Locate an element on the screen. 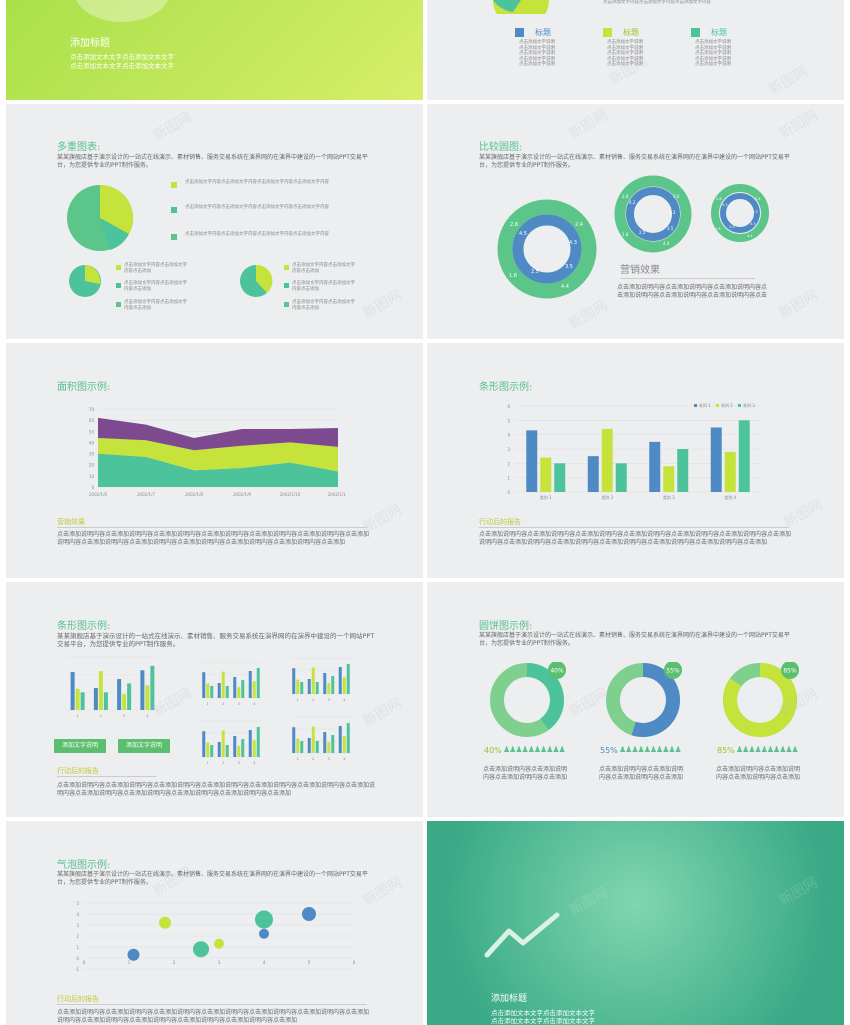 The width and height of the screenshot is (850, 1025). legend-label: 系列 1 is located at coordinates (705, 405).